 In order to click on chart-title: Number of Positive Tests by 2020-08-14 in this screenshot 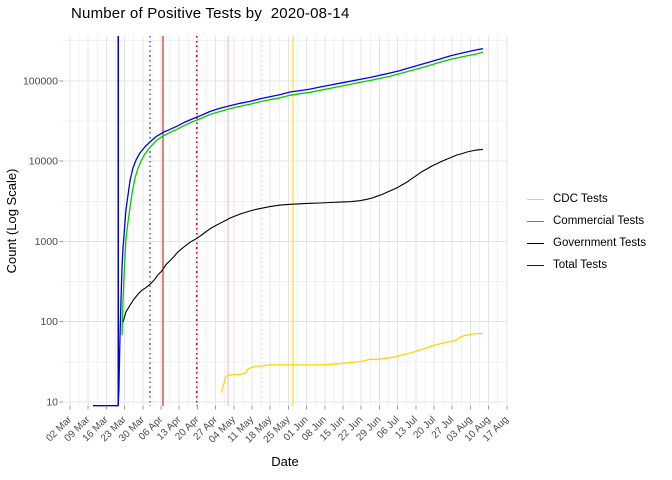, I will do `click(210, 13)`.